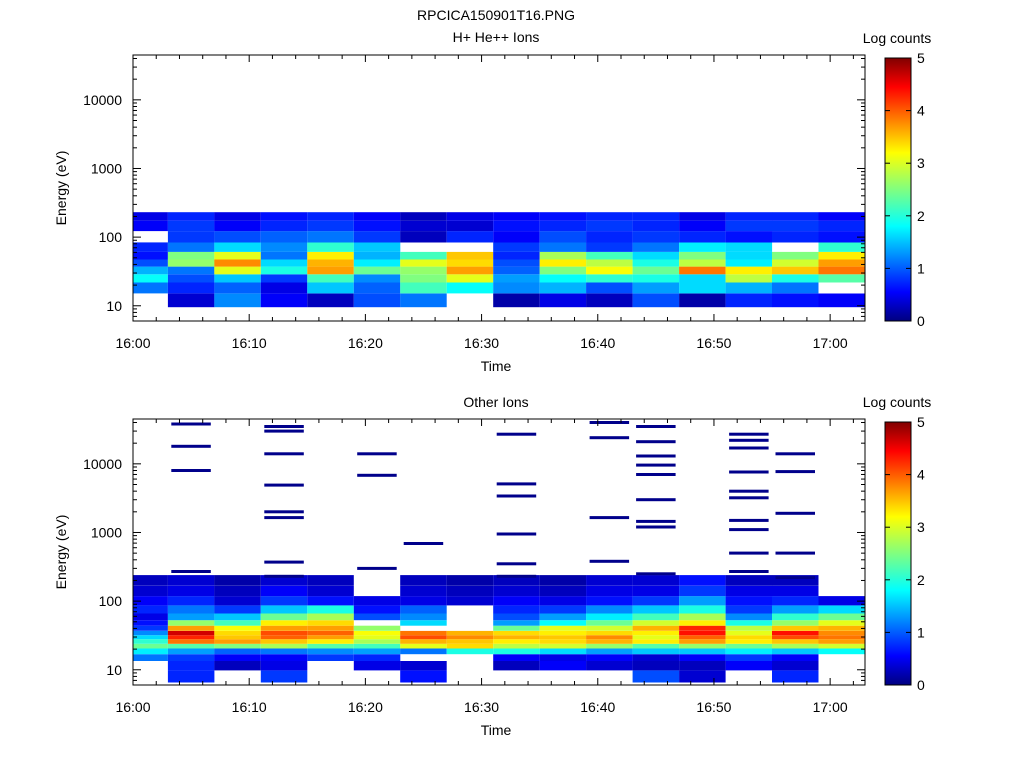 This screenshot has height=768, width=1024. What do you see at coordinates (921, 632) in the screenshot?
I see `colorbar-tick-label: 1` at bounding box center [921, 632].